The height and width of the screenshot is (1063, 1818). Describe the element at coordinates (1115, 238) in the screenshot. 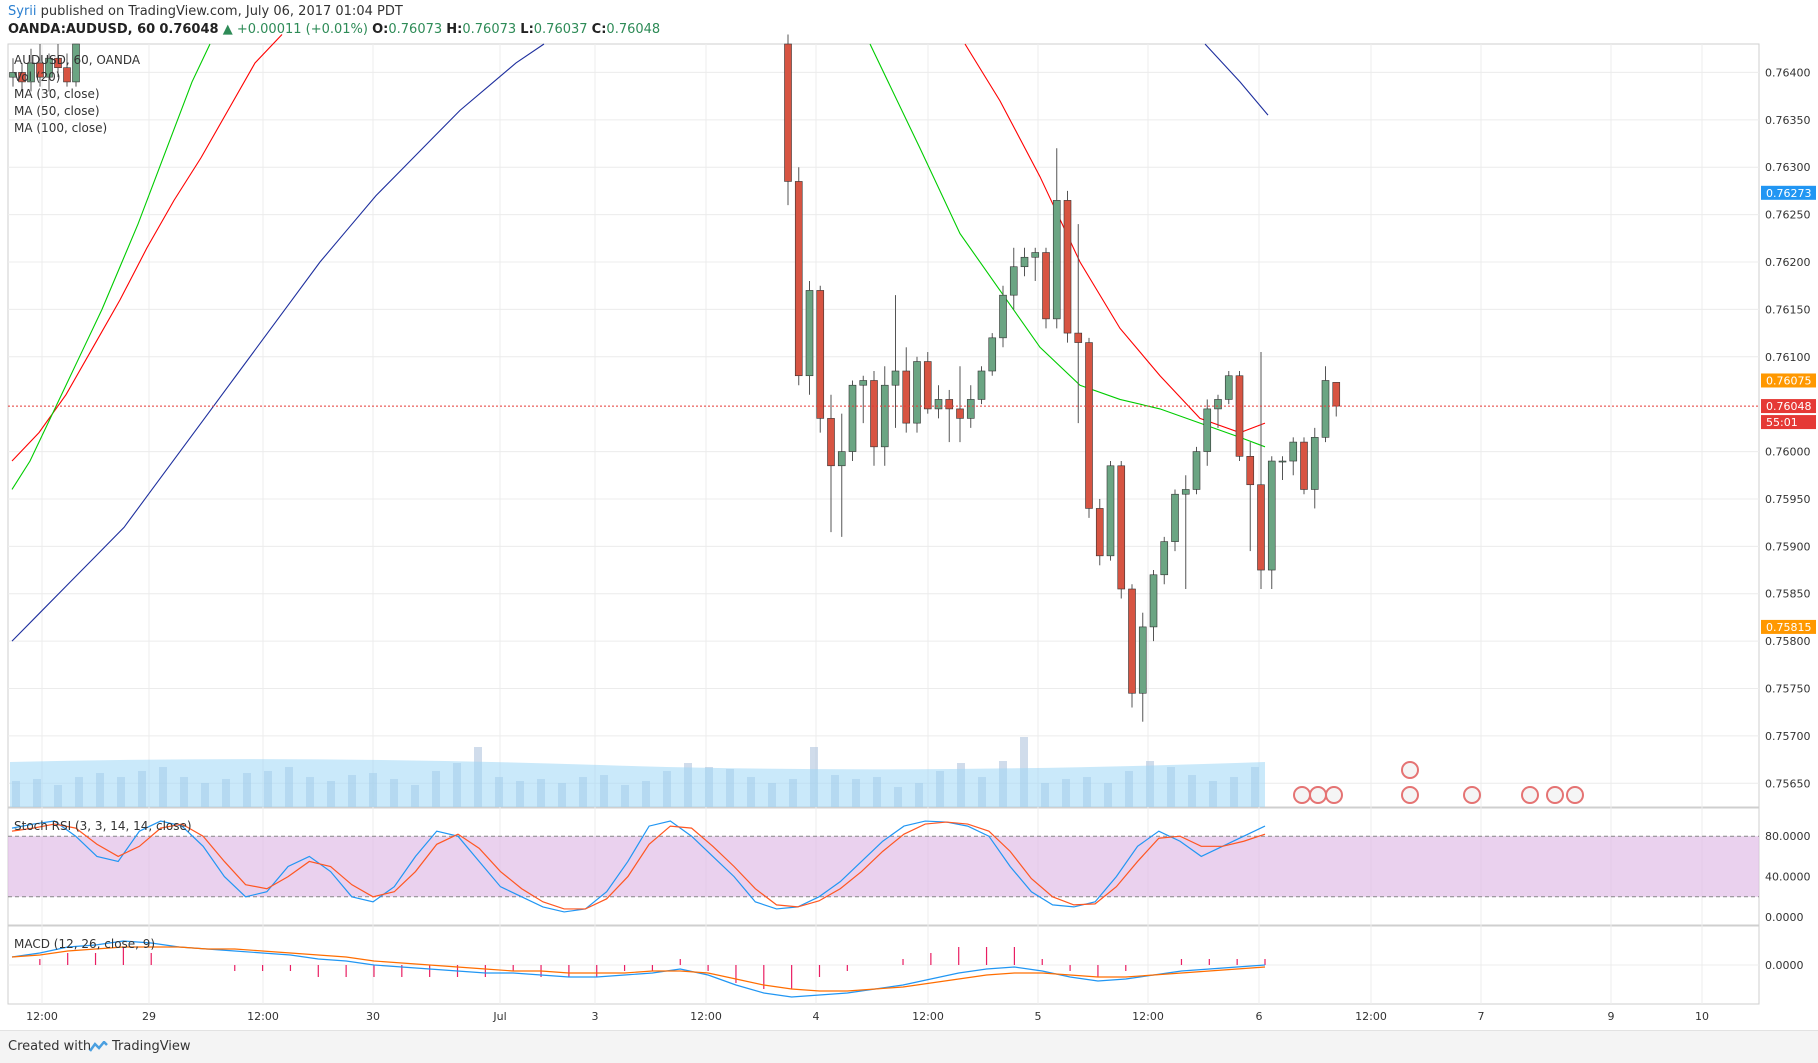

I see `ma30-line-right` at that location.